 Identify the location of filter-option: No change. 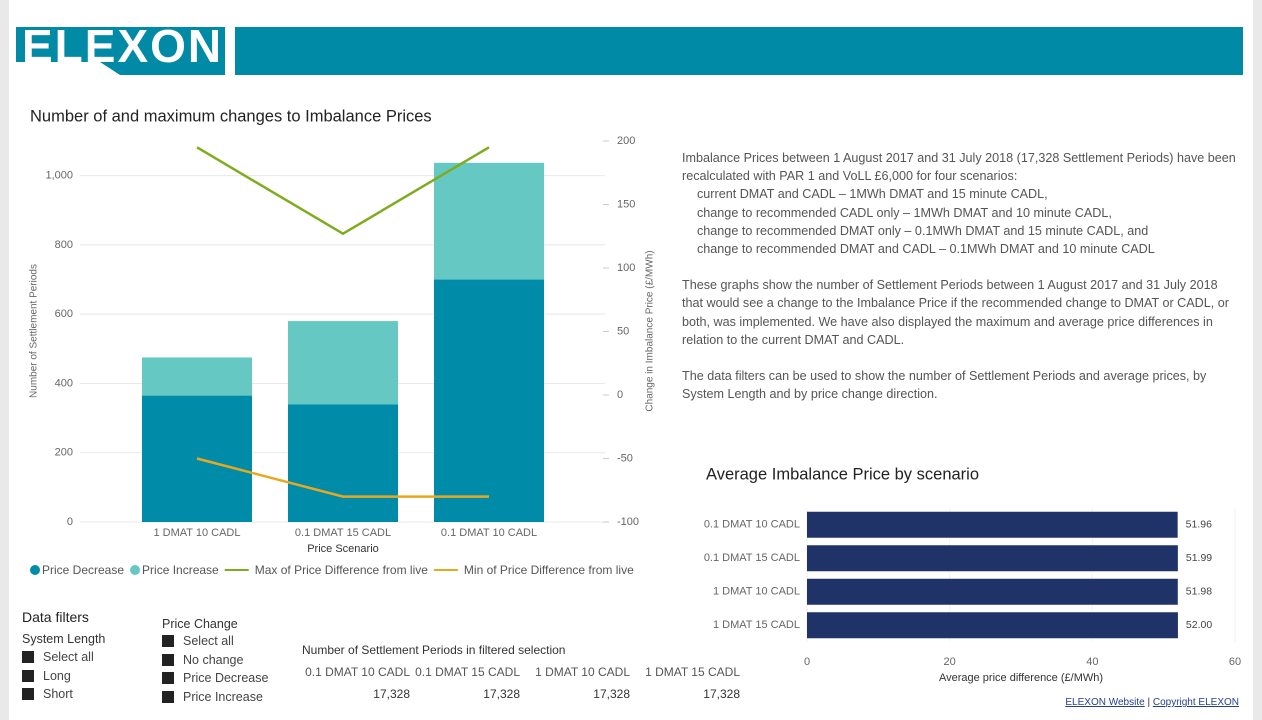
(215, 660).